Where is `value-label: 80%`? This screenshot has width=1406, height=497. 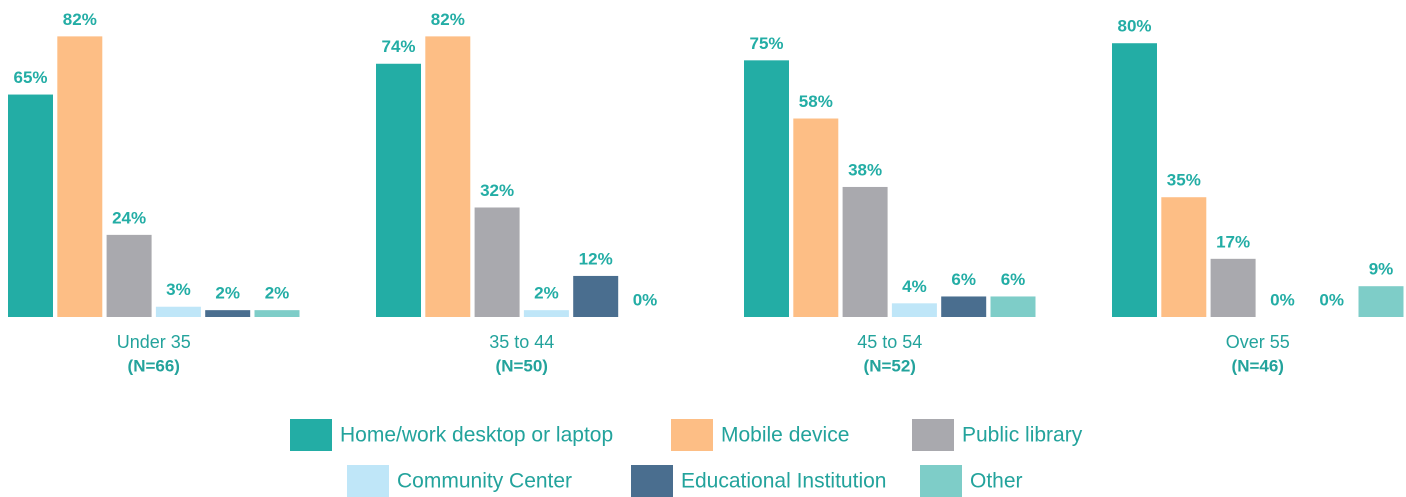 value-label: 80% is located at coordinates (1134, 26).